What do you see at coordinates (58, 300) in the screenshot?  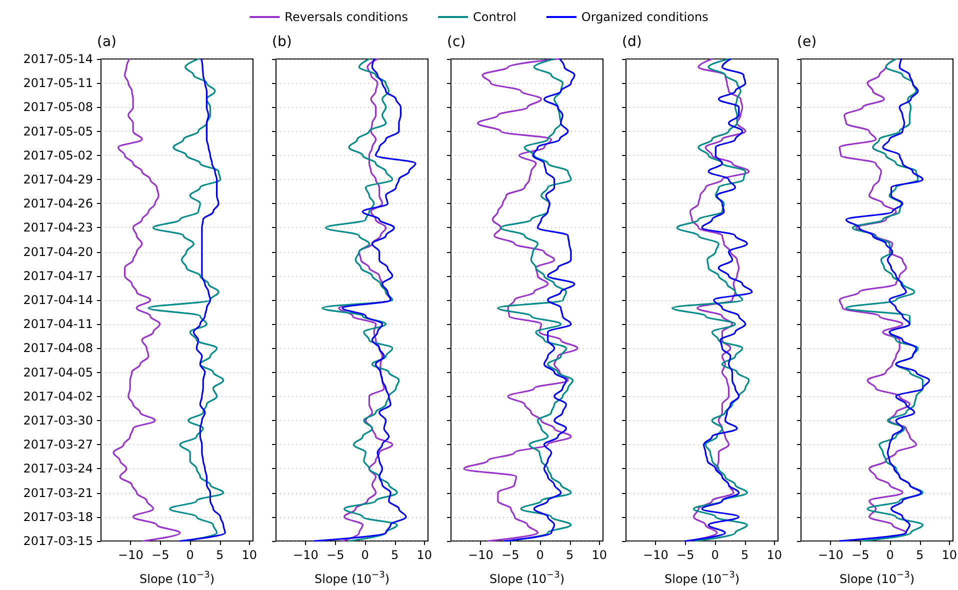 I see `y-tick-label: 2017-04-14` at bounding box center [58, 300].